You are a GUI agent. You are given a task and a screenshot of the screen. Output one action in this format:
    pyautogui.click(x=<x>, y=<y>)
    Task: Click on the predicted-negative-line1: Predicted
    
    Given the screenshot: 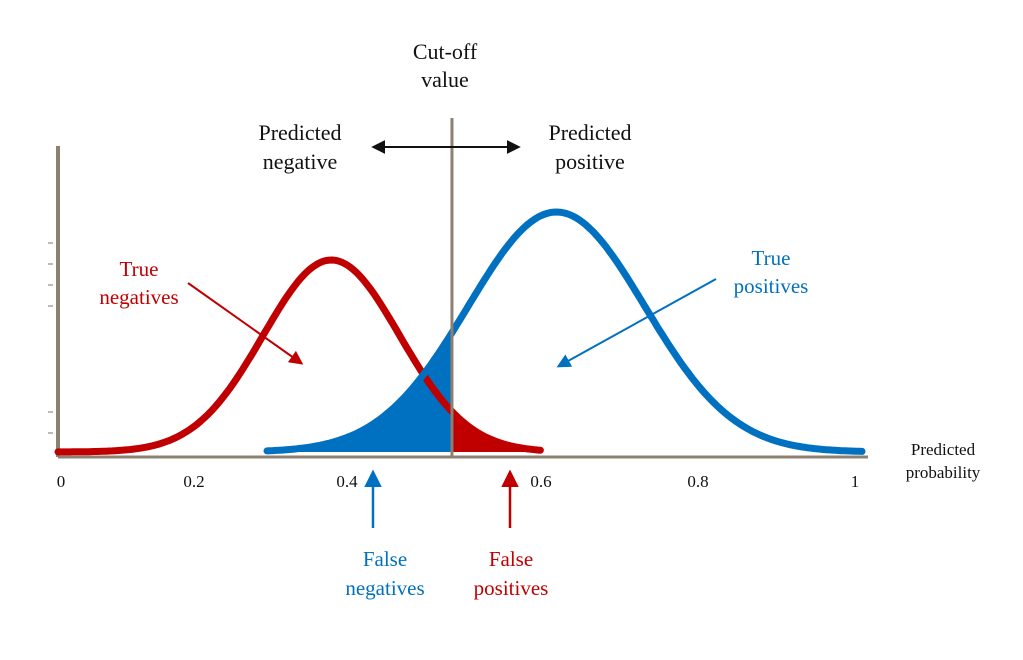 What is the action you would take?
    pyautogui.click(x=299, y=132)
    